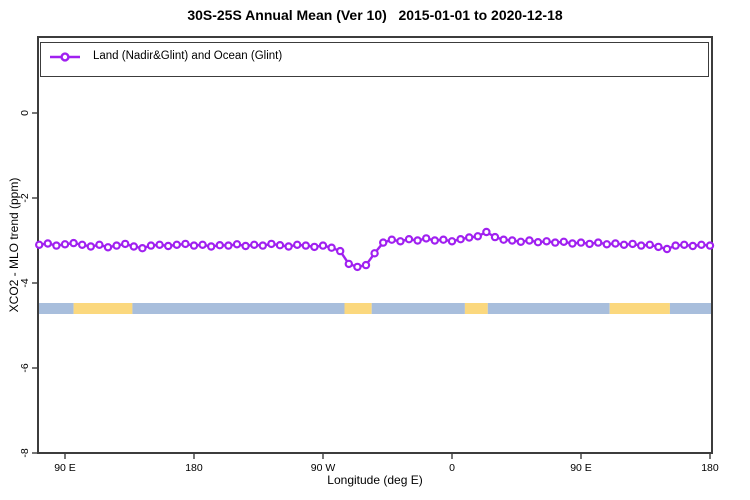 The width and height of the screenshot is (750, 500). Describe the element at coordinates (374, 59) in the screenshot. I see `legend-box: Land (Nadir&Glint) and Ocean (Glint)` at that location.